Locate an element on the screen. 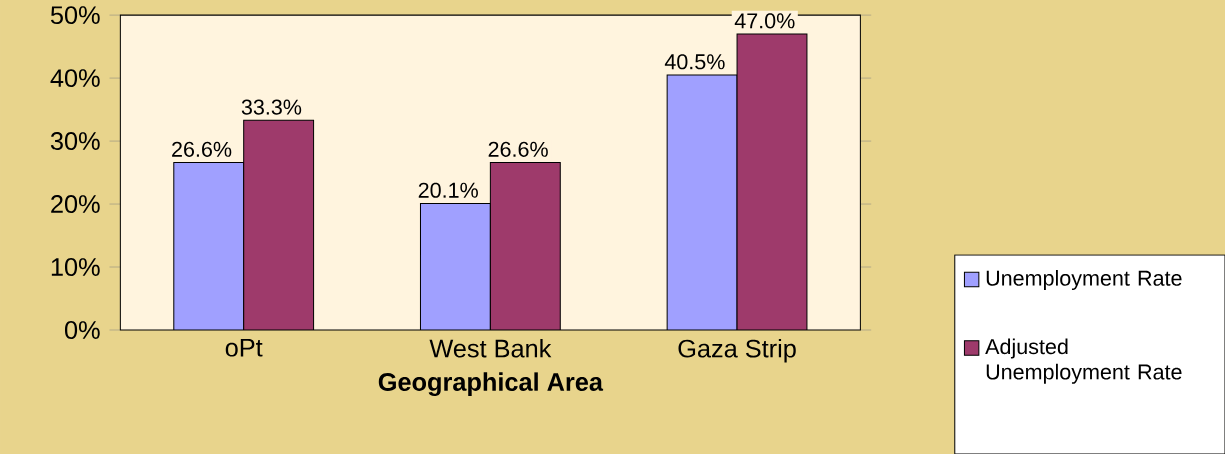 The image size is (1225, 454). x-tick-label: oPt is located at coordinates (244, 347).